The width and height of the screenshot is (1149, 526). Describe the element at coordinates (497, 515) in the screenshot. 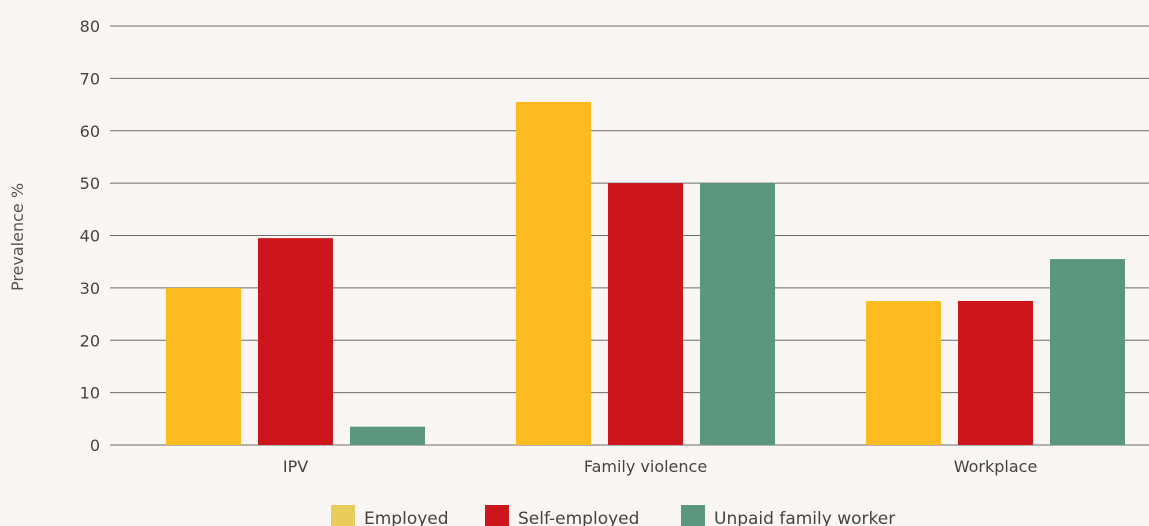

I see `legend-swatch-self-employed` at that location.